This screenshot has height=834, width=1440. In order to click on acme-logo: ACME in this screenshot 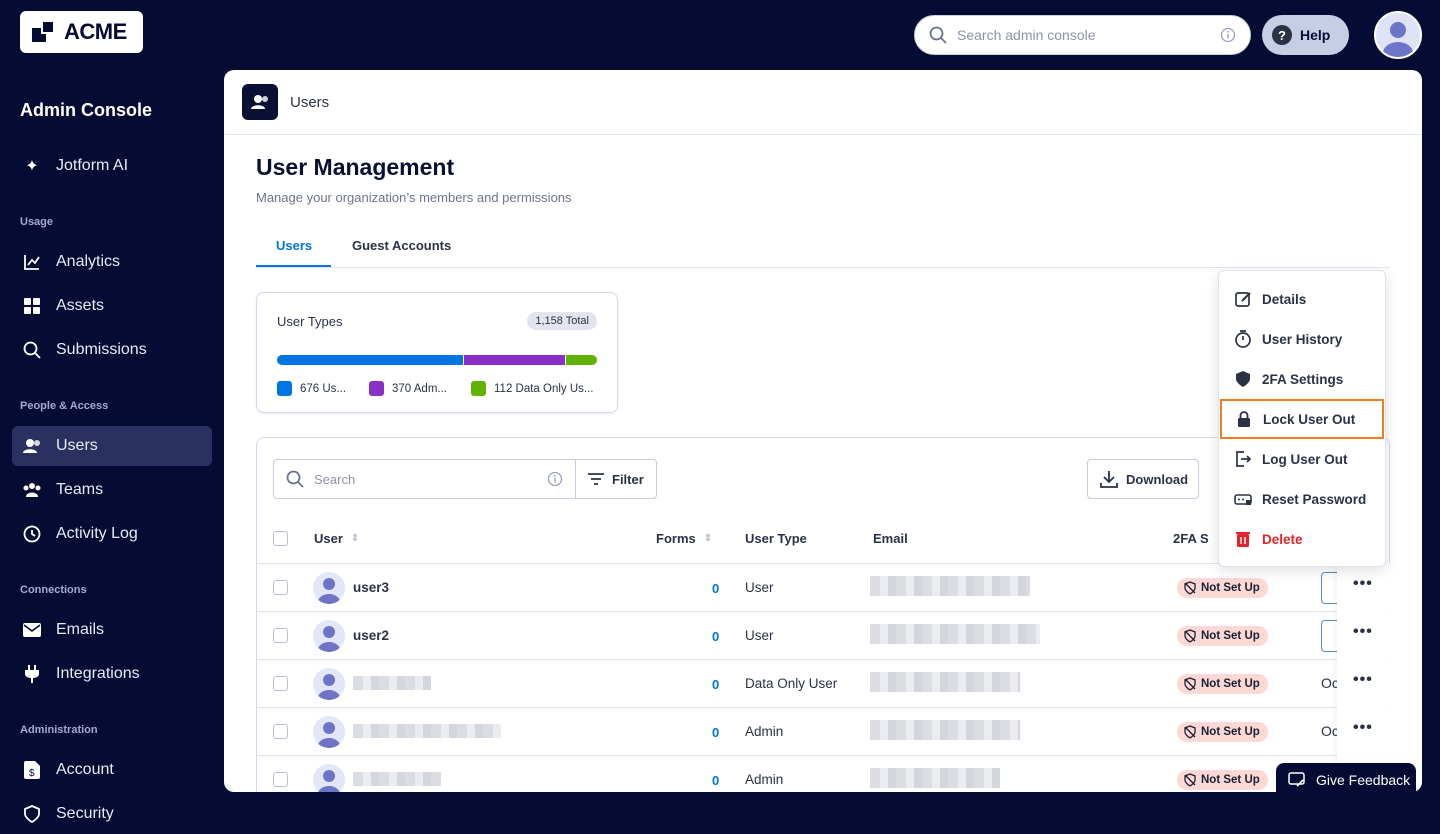, I will do `click(81, 32)`.